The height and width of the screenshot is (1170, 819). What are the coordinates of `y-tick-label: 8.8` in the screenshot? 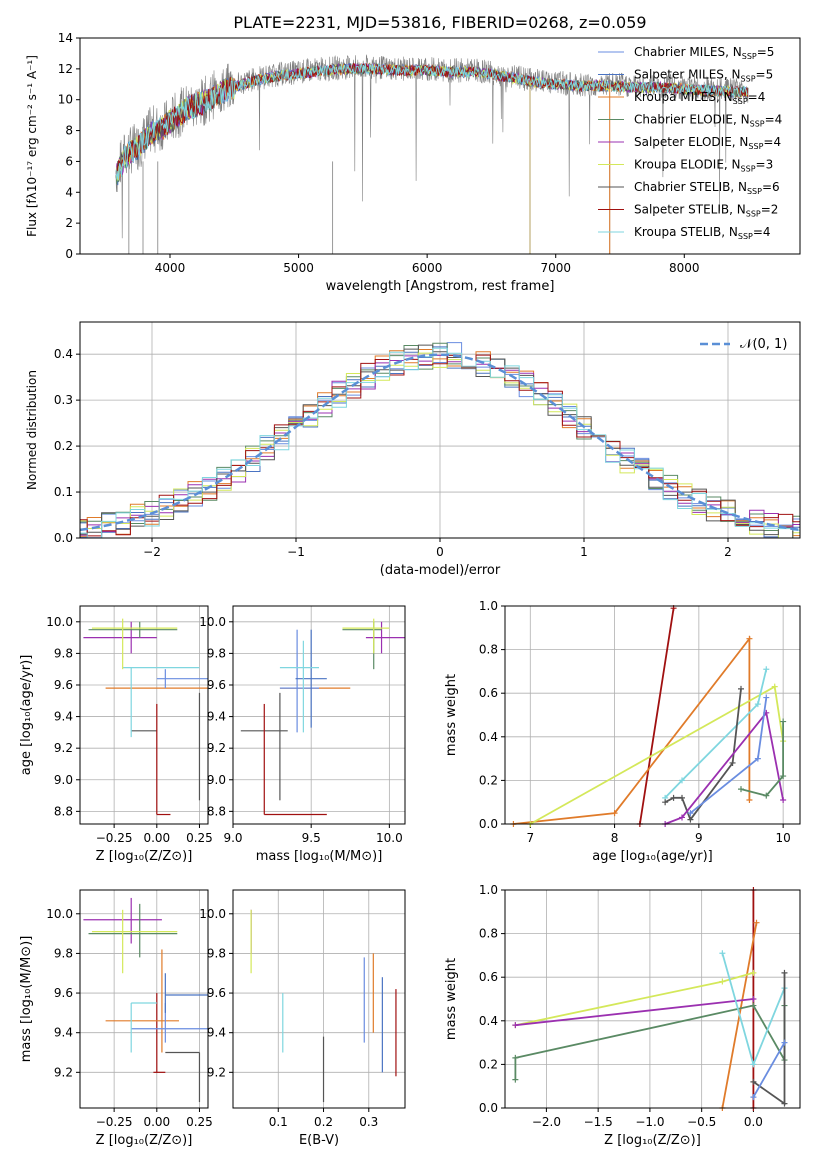 It's located at (63, 811).